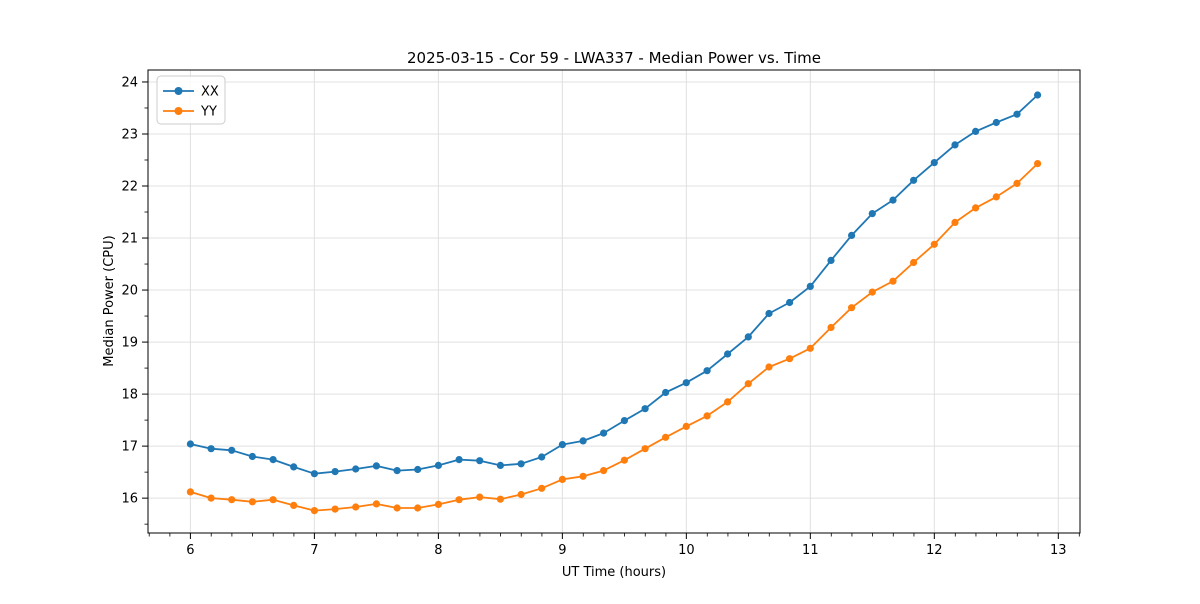 This screenshot has width=1200, height=604. What do you see at coordinates (129, 343) in the screenshot?
I see `y-tick-label: 19` at bounding box center [129, 343].